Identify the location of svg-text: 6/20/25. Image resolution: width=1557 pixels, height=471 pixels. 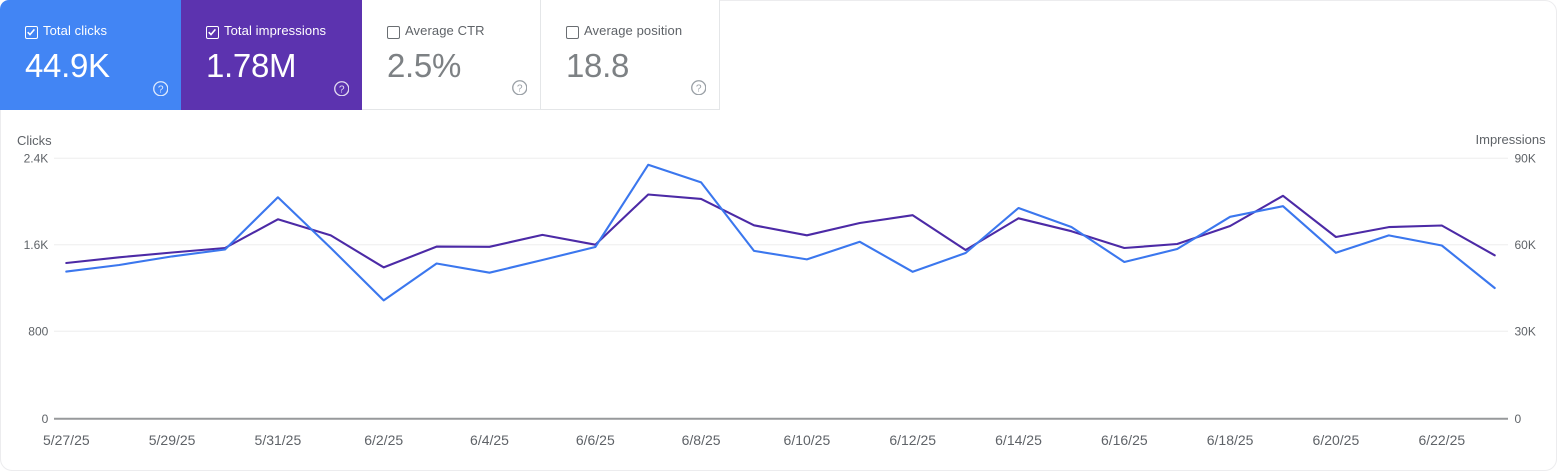
(1336, 440).